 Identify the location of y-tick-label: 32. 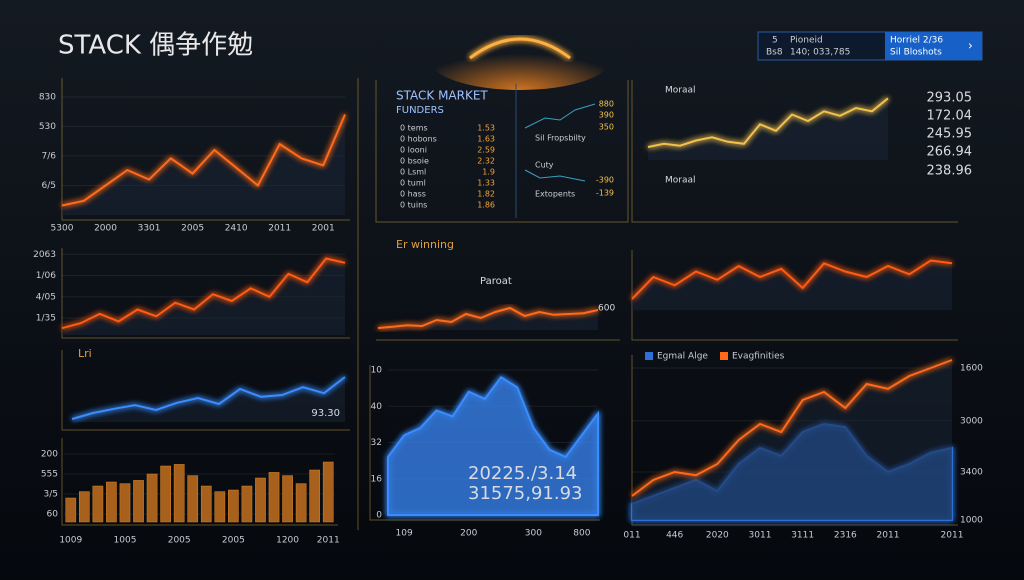
(376, 443).